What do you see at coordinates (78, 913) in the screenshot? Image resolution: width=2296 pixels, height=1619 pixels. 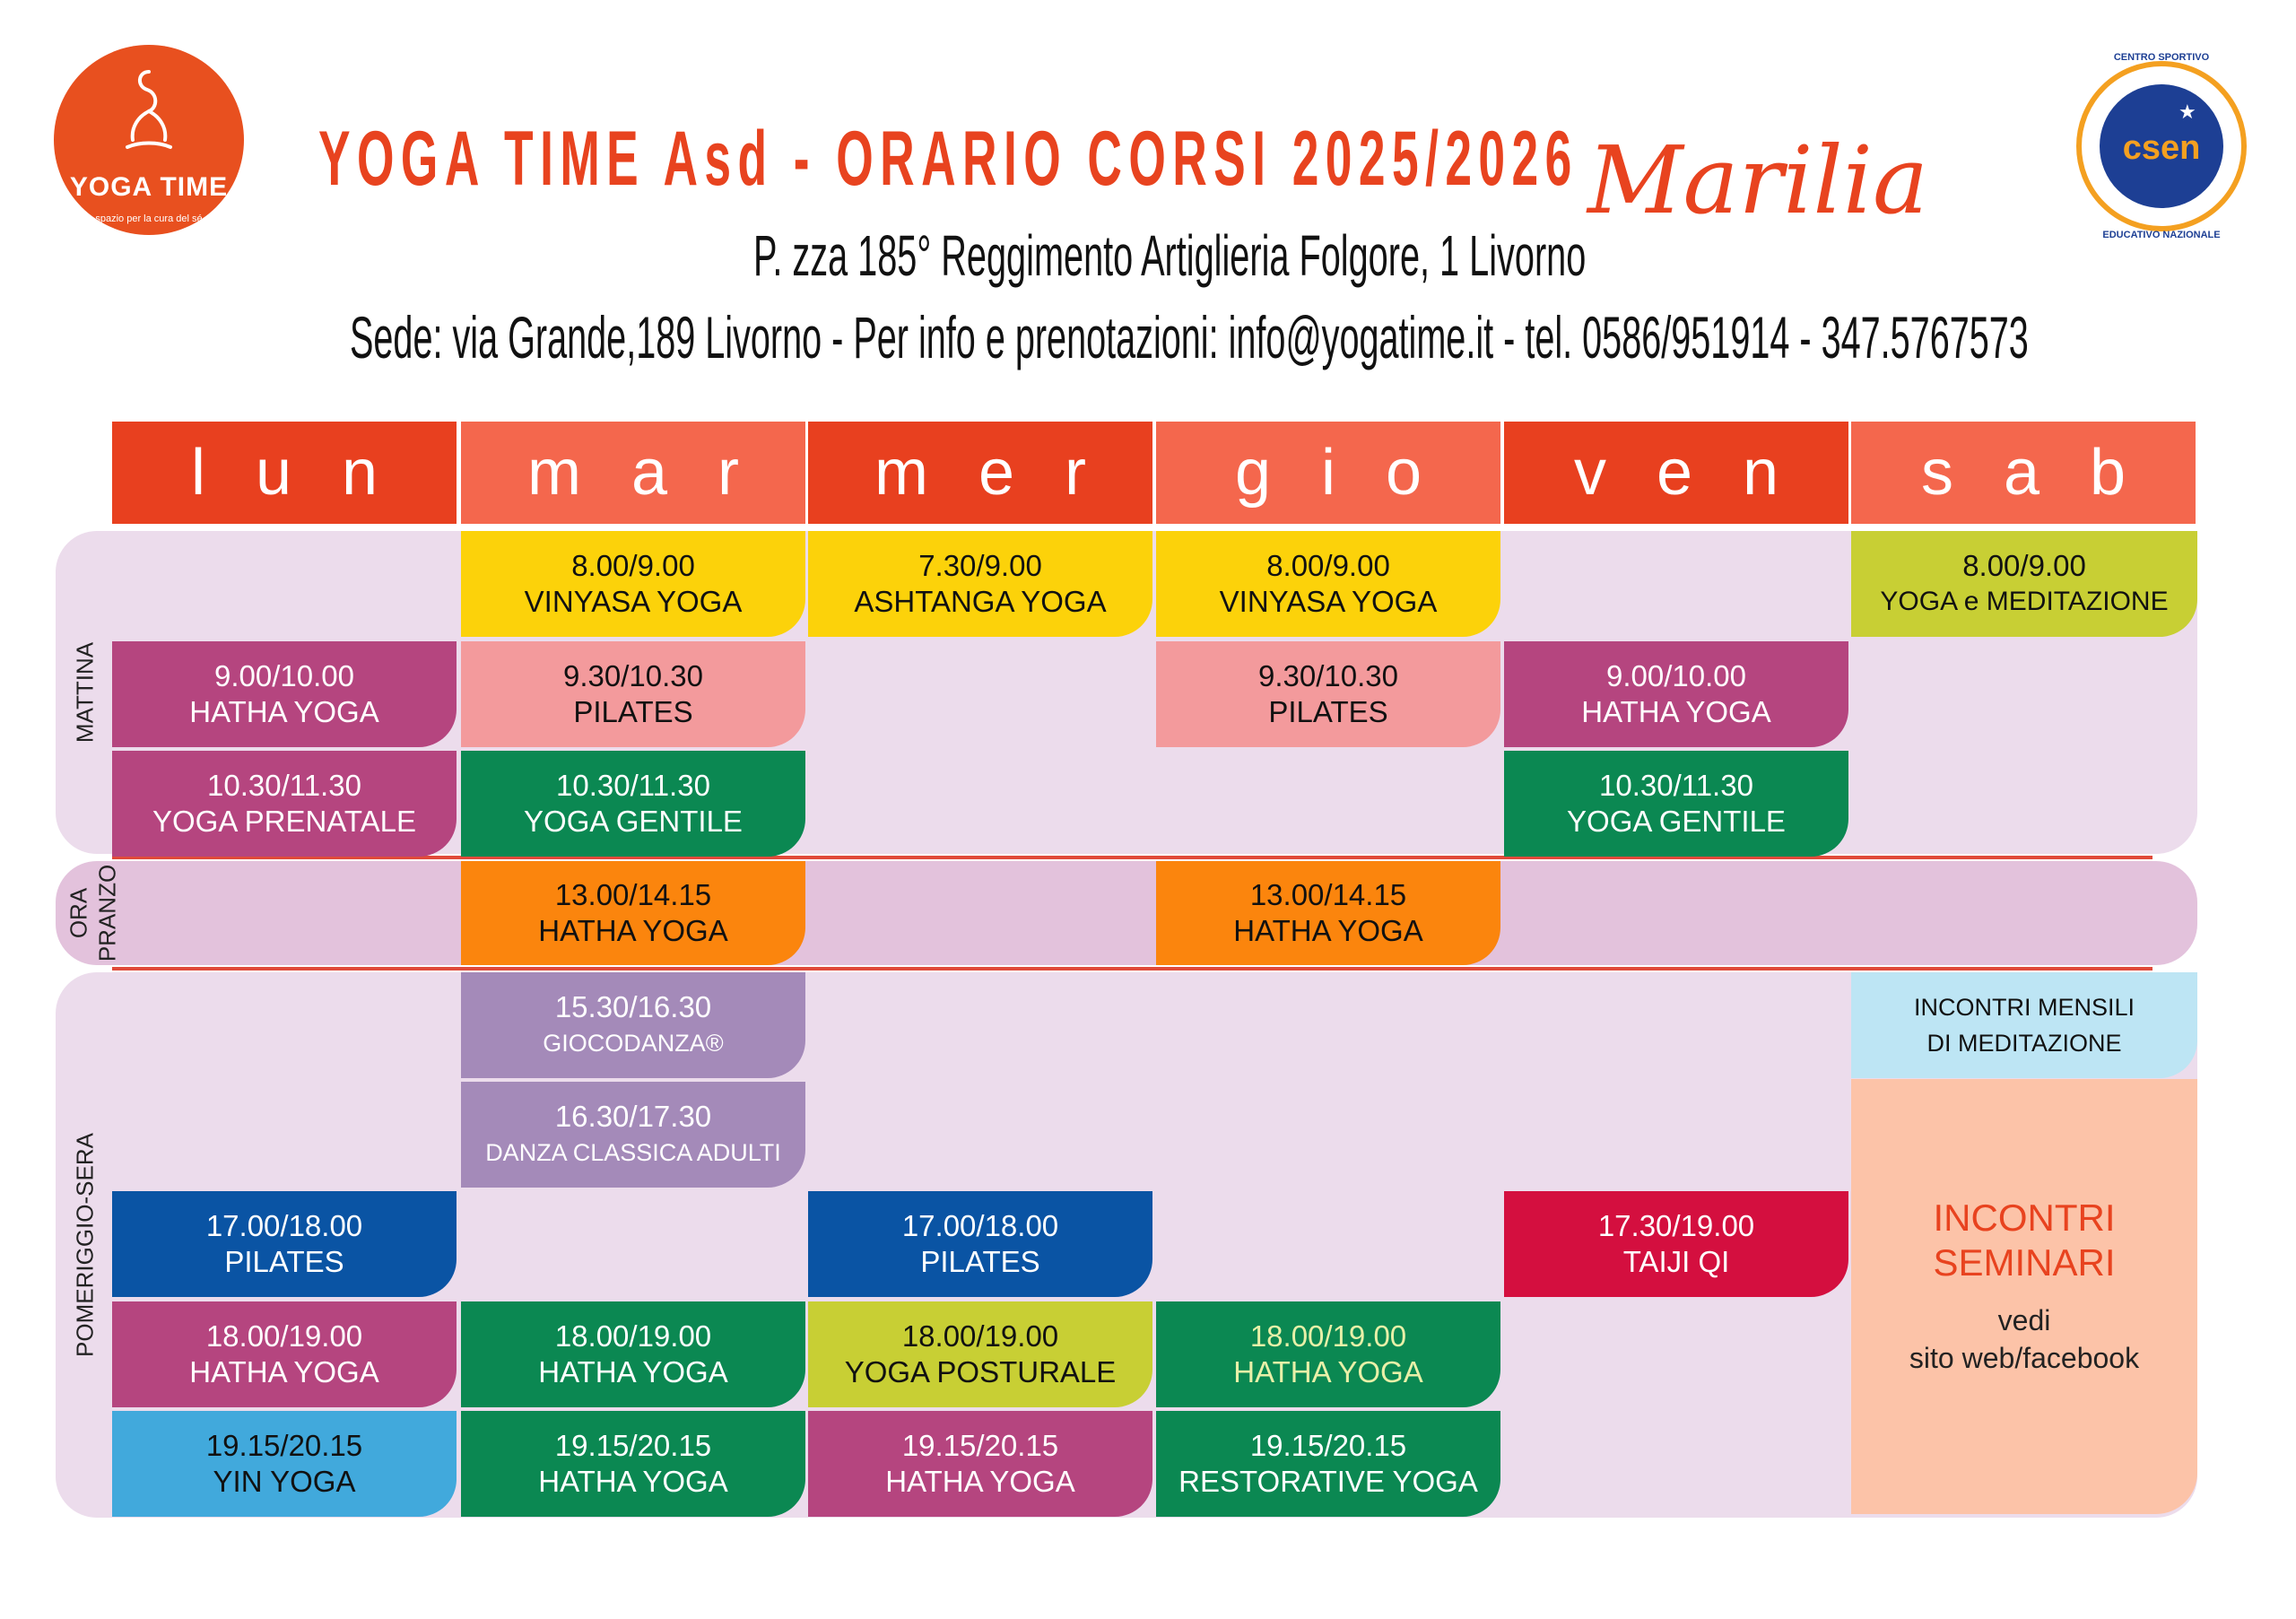 I see `section-label-lunch-1: ORA` at bounding box center [78, 913].